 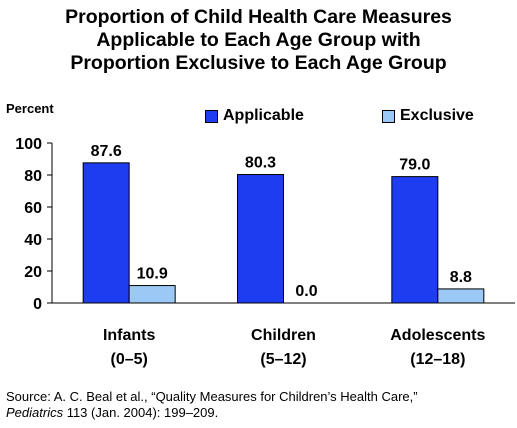 I want to click on y-axis-label: Percent, so click(x=30, y=108).